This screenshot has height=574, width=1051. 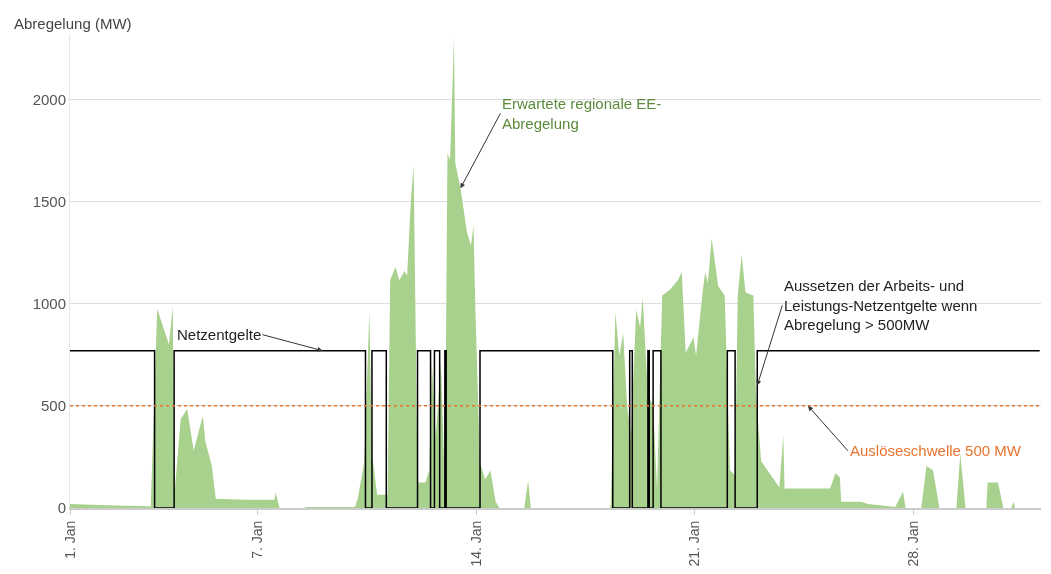 I want to click on y-tick-label: 1000, so click(x=49, y=303).